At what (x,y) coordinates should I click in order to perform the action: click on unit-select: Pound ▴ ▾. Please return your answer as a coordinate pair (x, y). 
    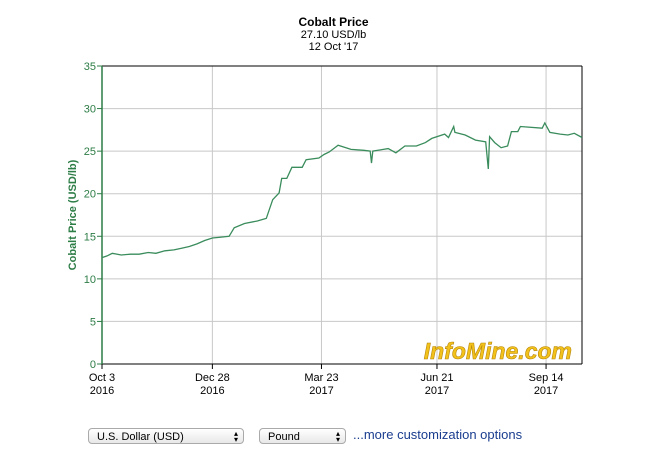
    Looking at the image, I should click on (302, 436).